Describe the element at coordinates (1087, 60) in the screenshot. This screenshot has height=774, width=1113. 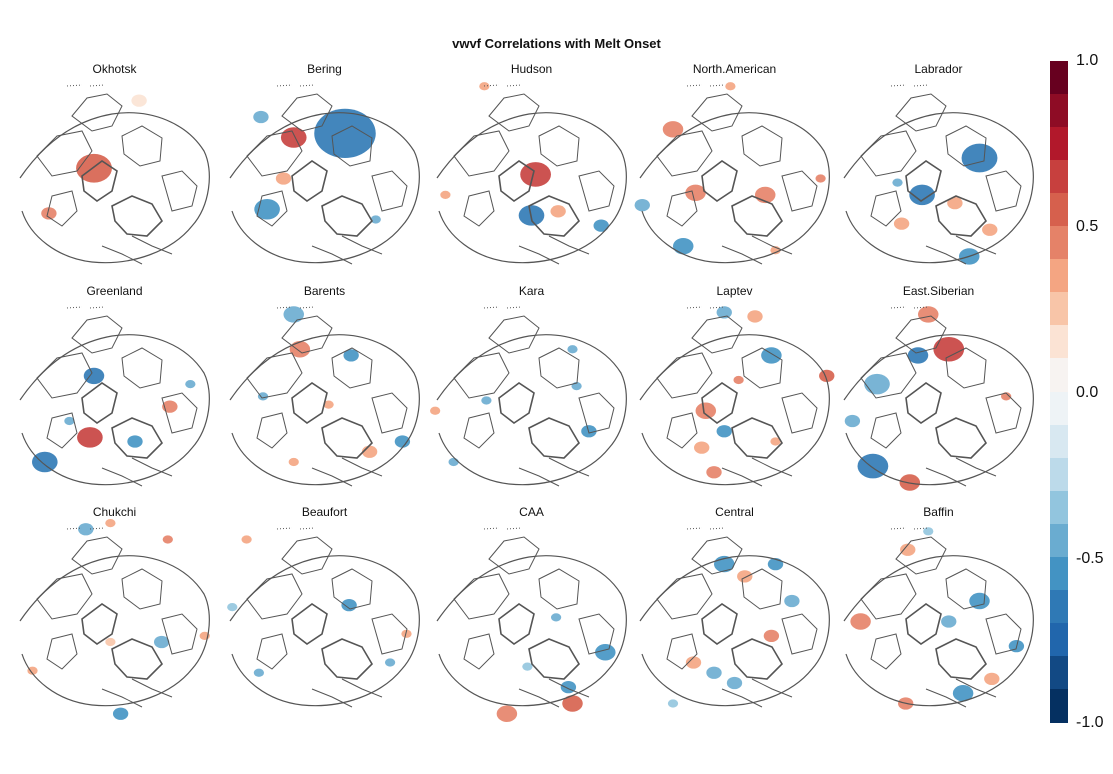
I see `colorbar-tick-label: 1.0` at that location.